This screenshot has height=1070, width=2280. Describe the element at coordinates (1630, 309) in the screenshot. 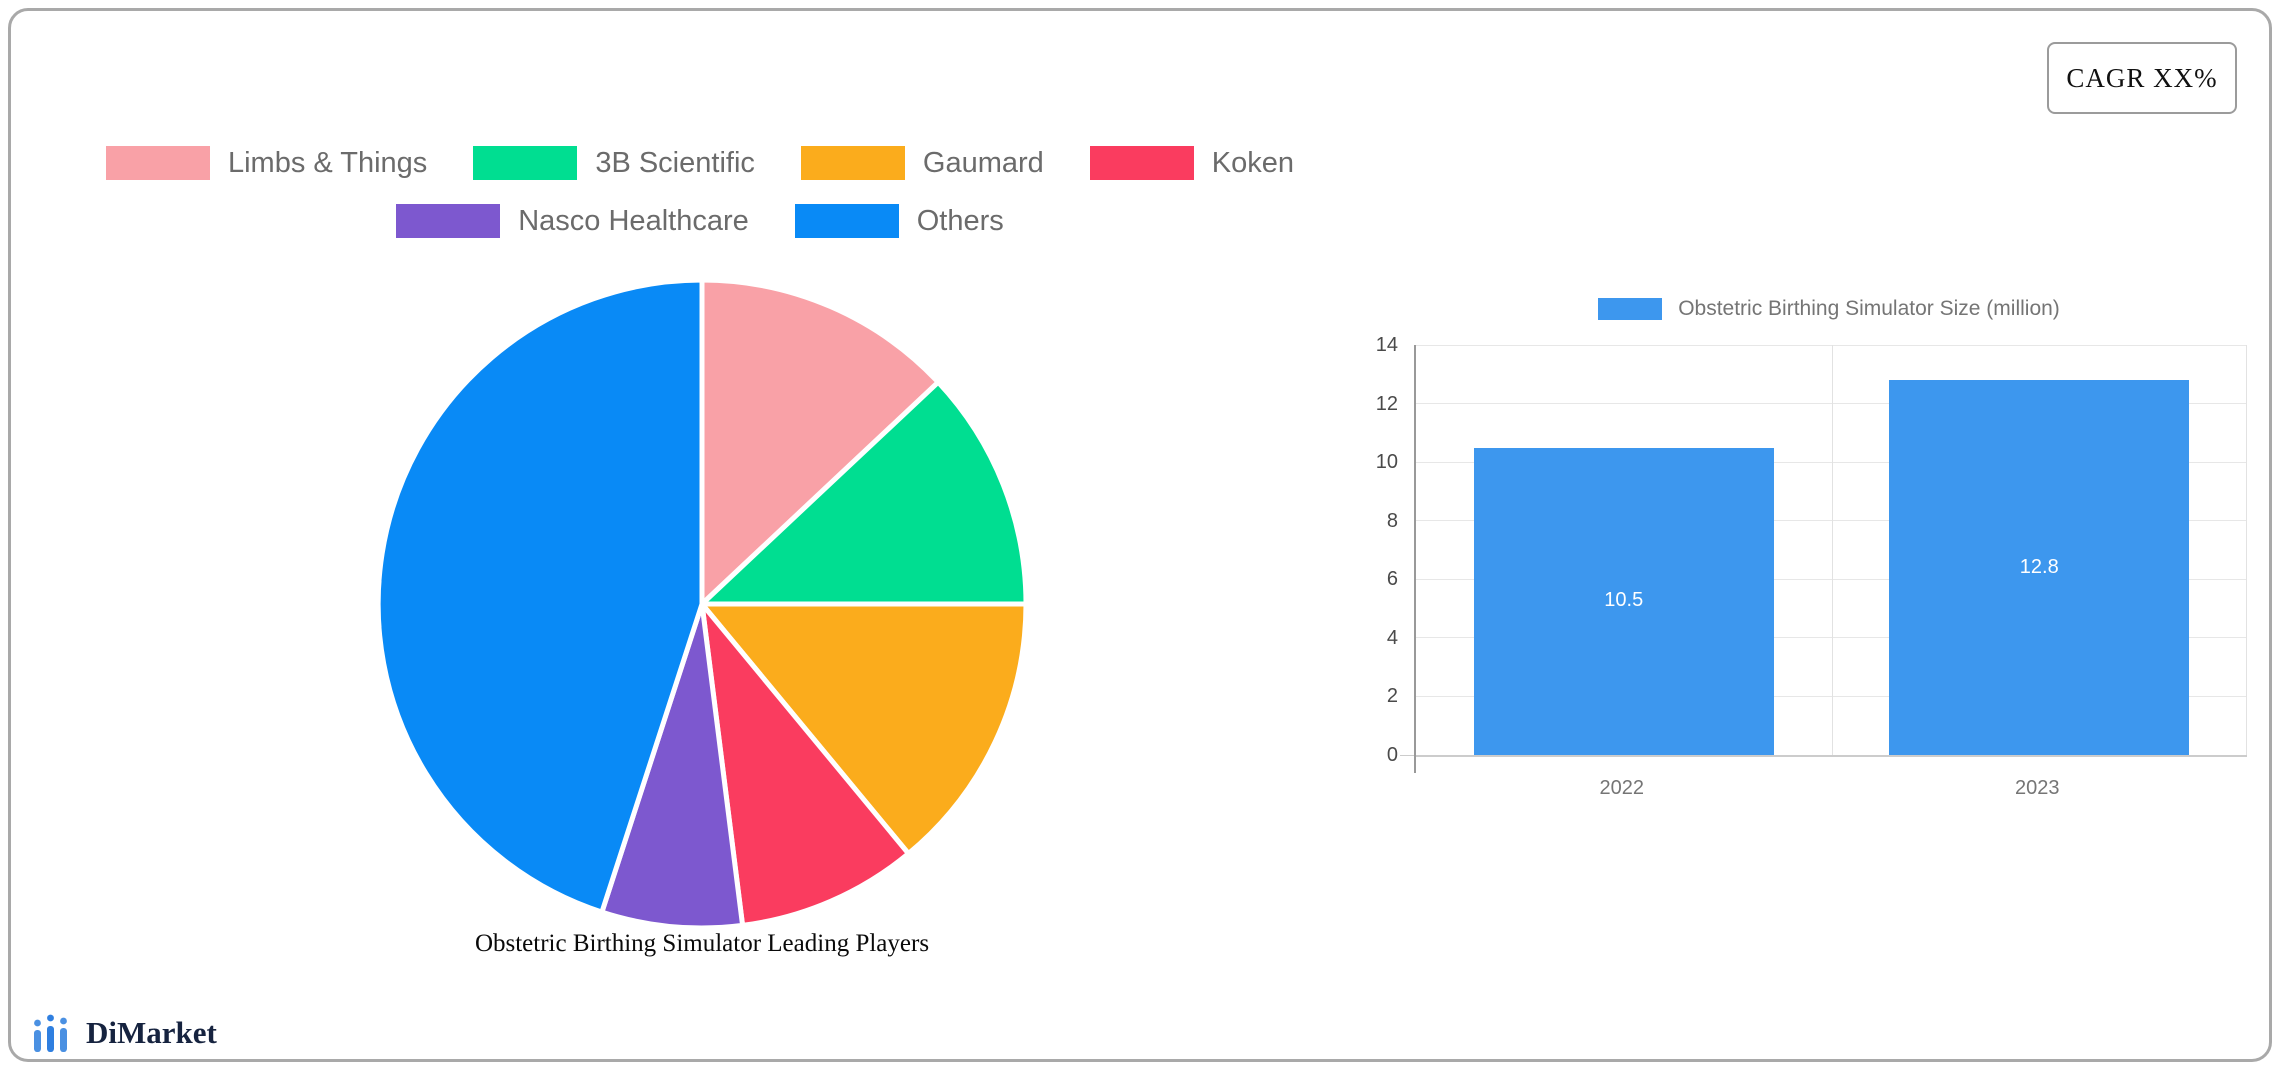

I see `bar-legend-swatch` at that location.